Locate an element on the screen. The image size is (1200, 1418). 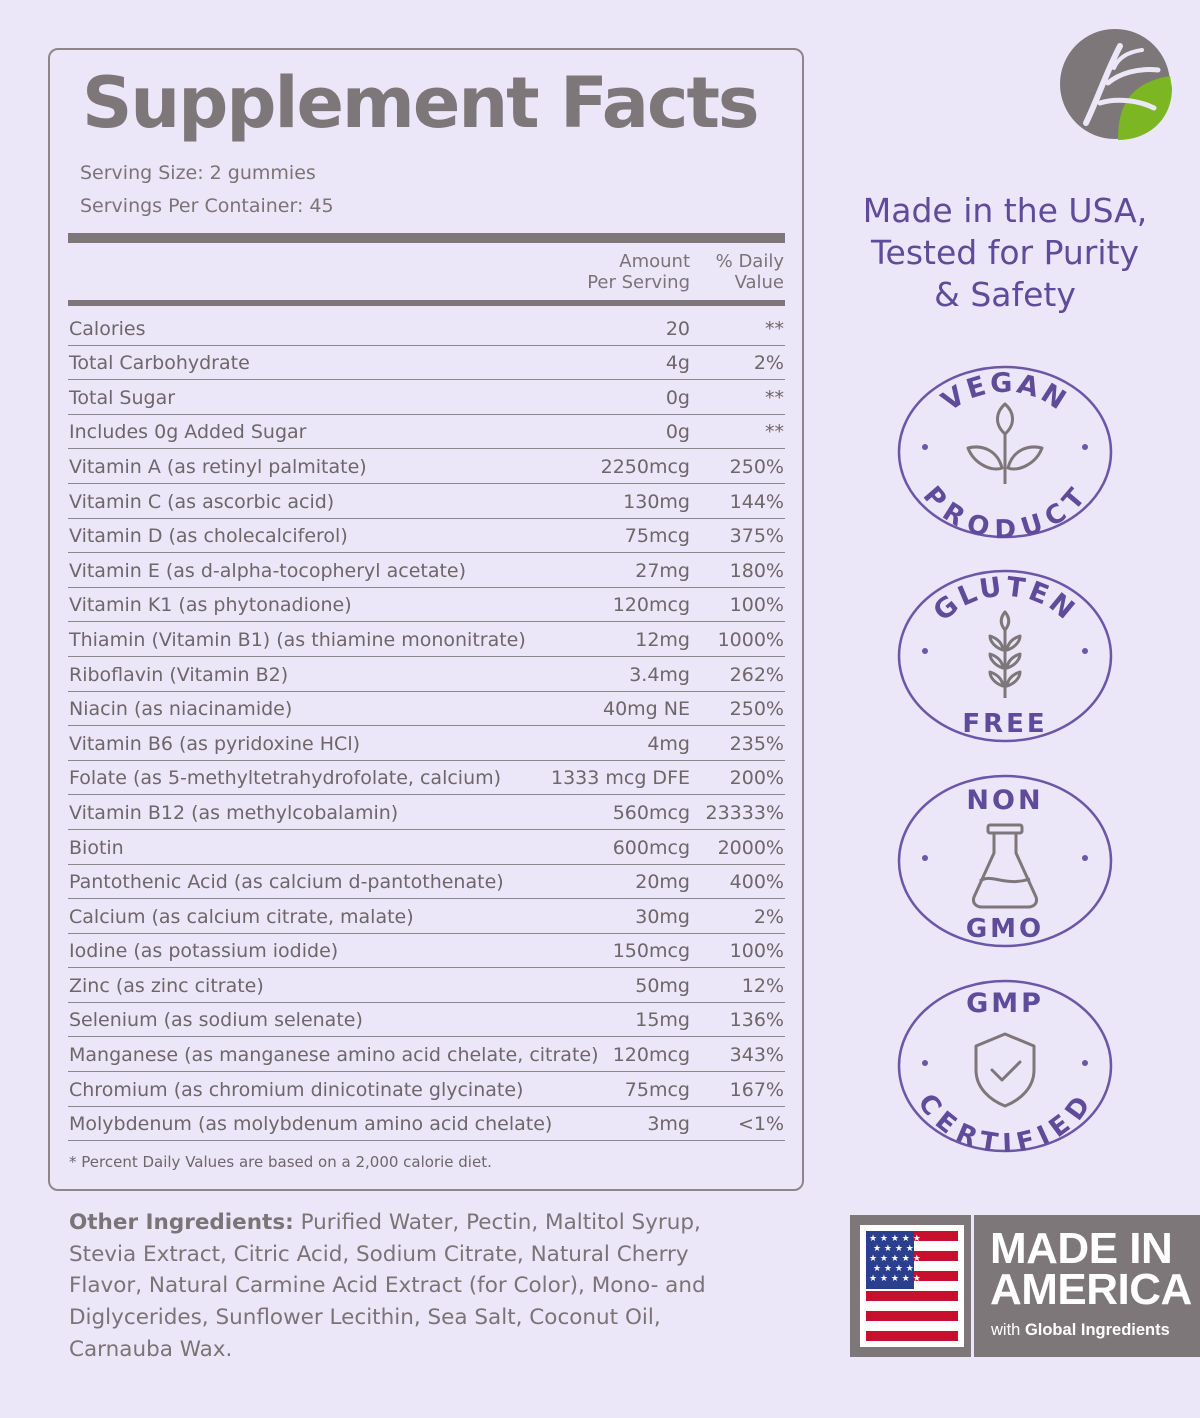
nutrient-amount: 20 is located at coordinates (677, 328).